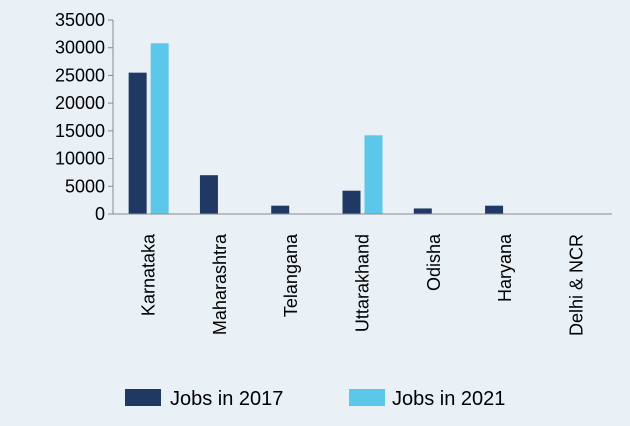 The height and width of the screenshot is (426, 630). What do you see at coordinates (80, 131) in the screenshot?
I see `y-tick-label: 15000` at bounding box center [80, 131].